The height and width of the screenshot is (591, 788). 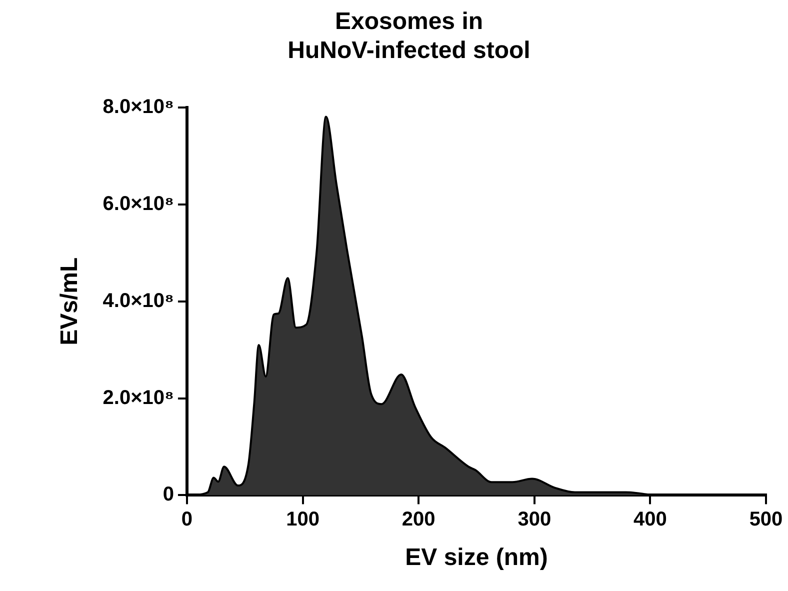 I want to click on x-tick-label: 200, so click(x=419, y=519).